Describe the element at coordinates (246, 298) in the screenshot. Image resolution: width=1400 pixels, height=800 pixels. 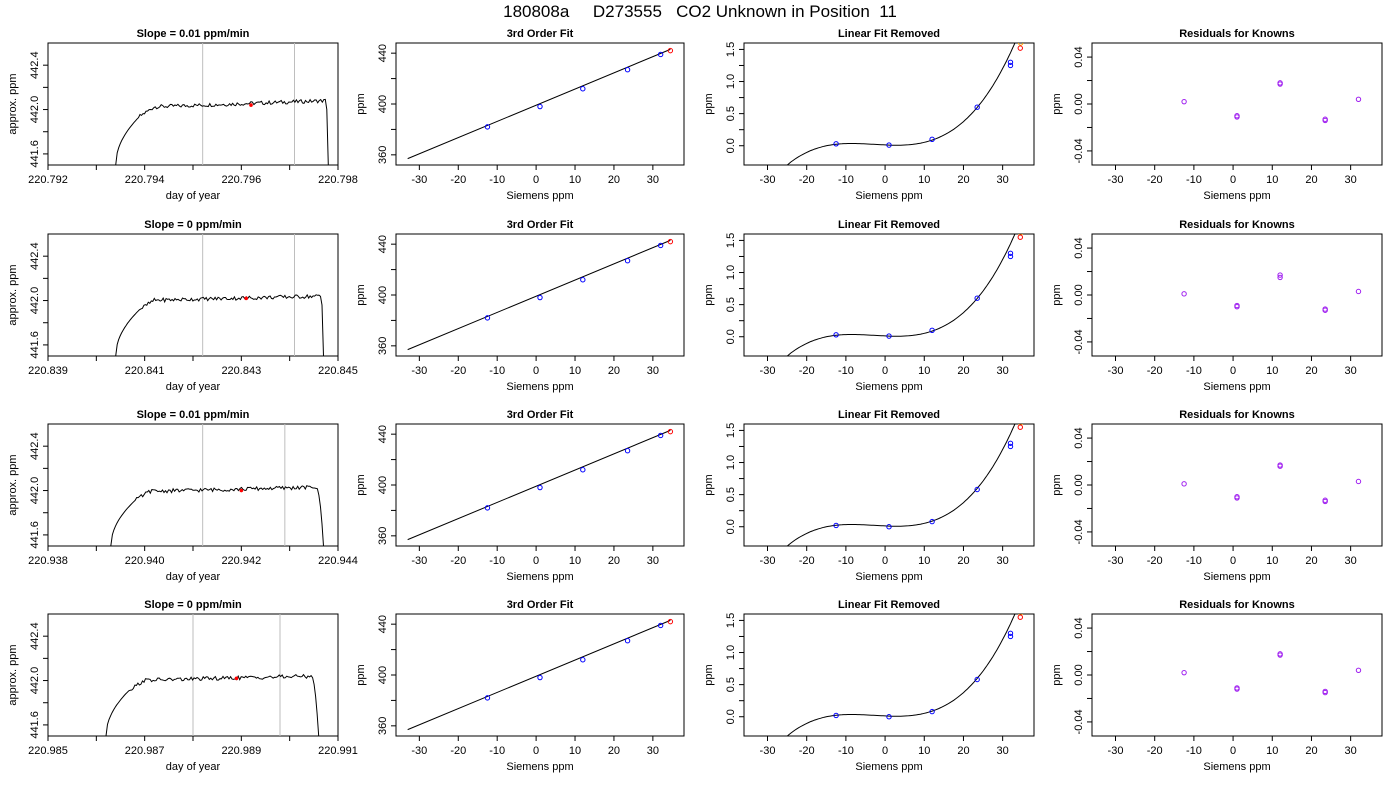
I see `sample-point` at that location.